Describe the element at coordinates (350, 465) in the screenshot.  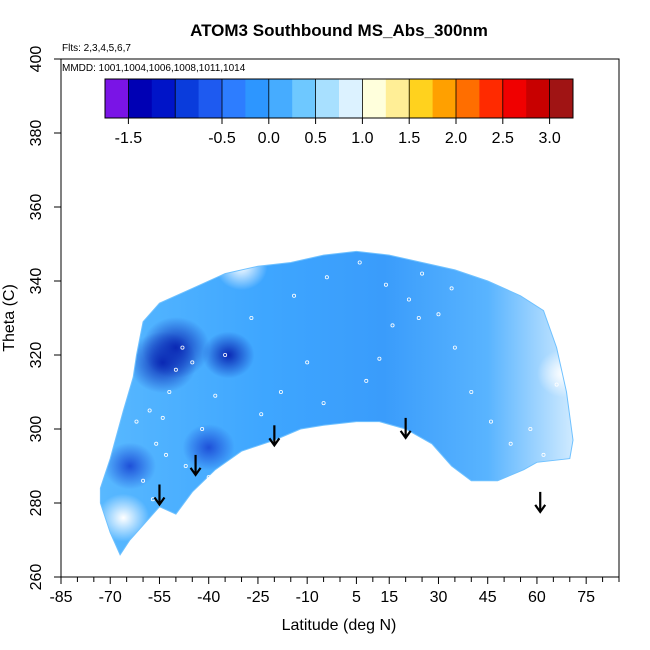
I see `tropopause-arrows` at that location.